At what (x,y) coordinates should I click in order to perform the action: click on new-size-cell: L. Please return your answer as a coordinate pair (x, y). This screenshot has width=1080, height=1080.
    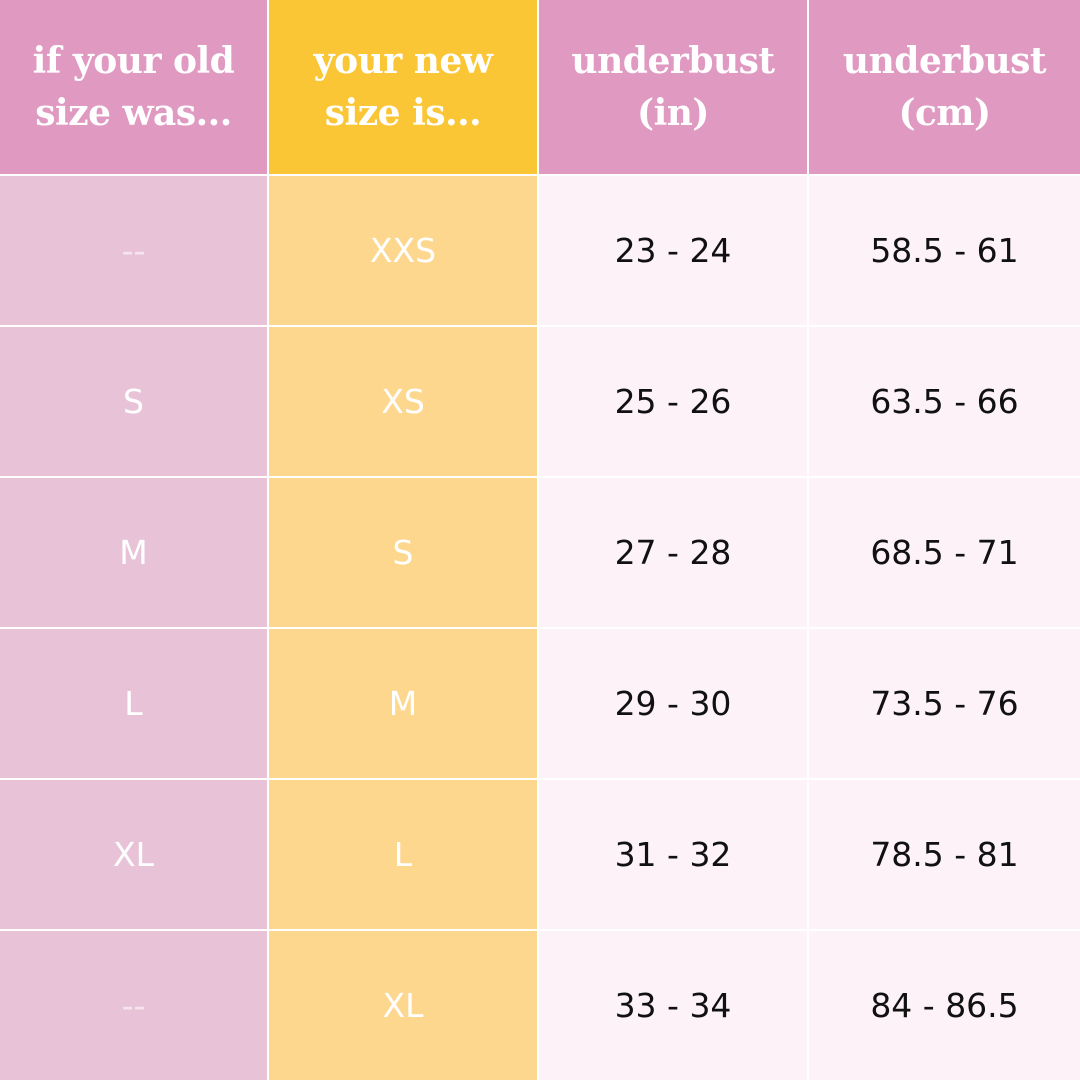
    Looking at the image, I should click on (404, 855).